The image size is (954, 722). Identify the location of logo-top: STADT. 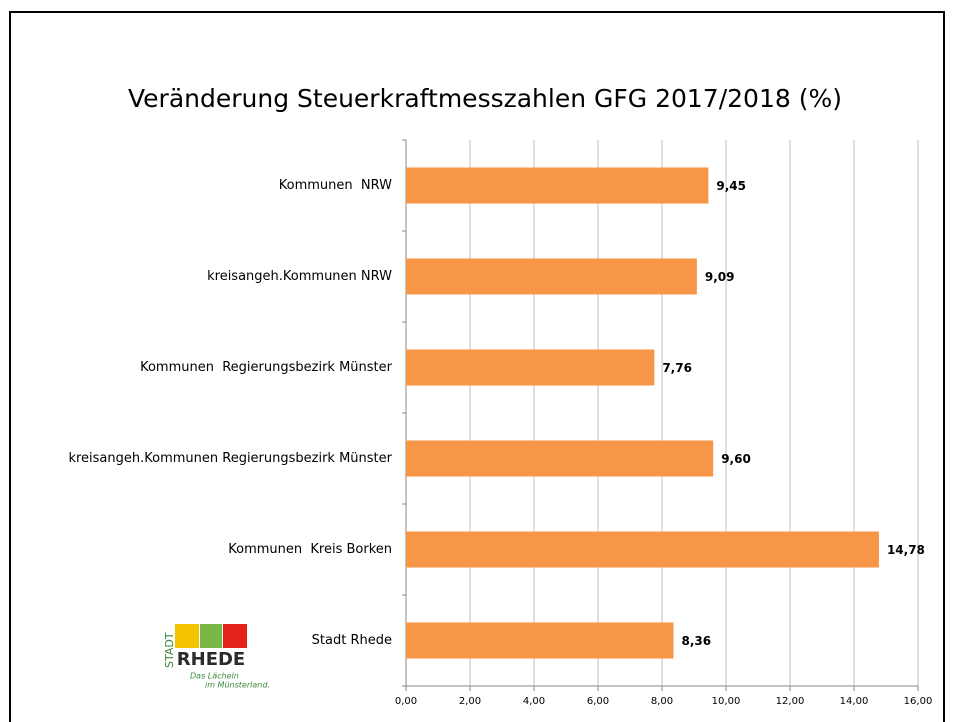
(169, 650).